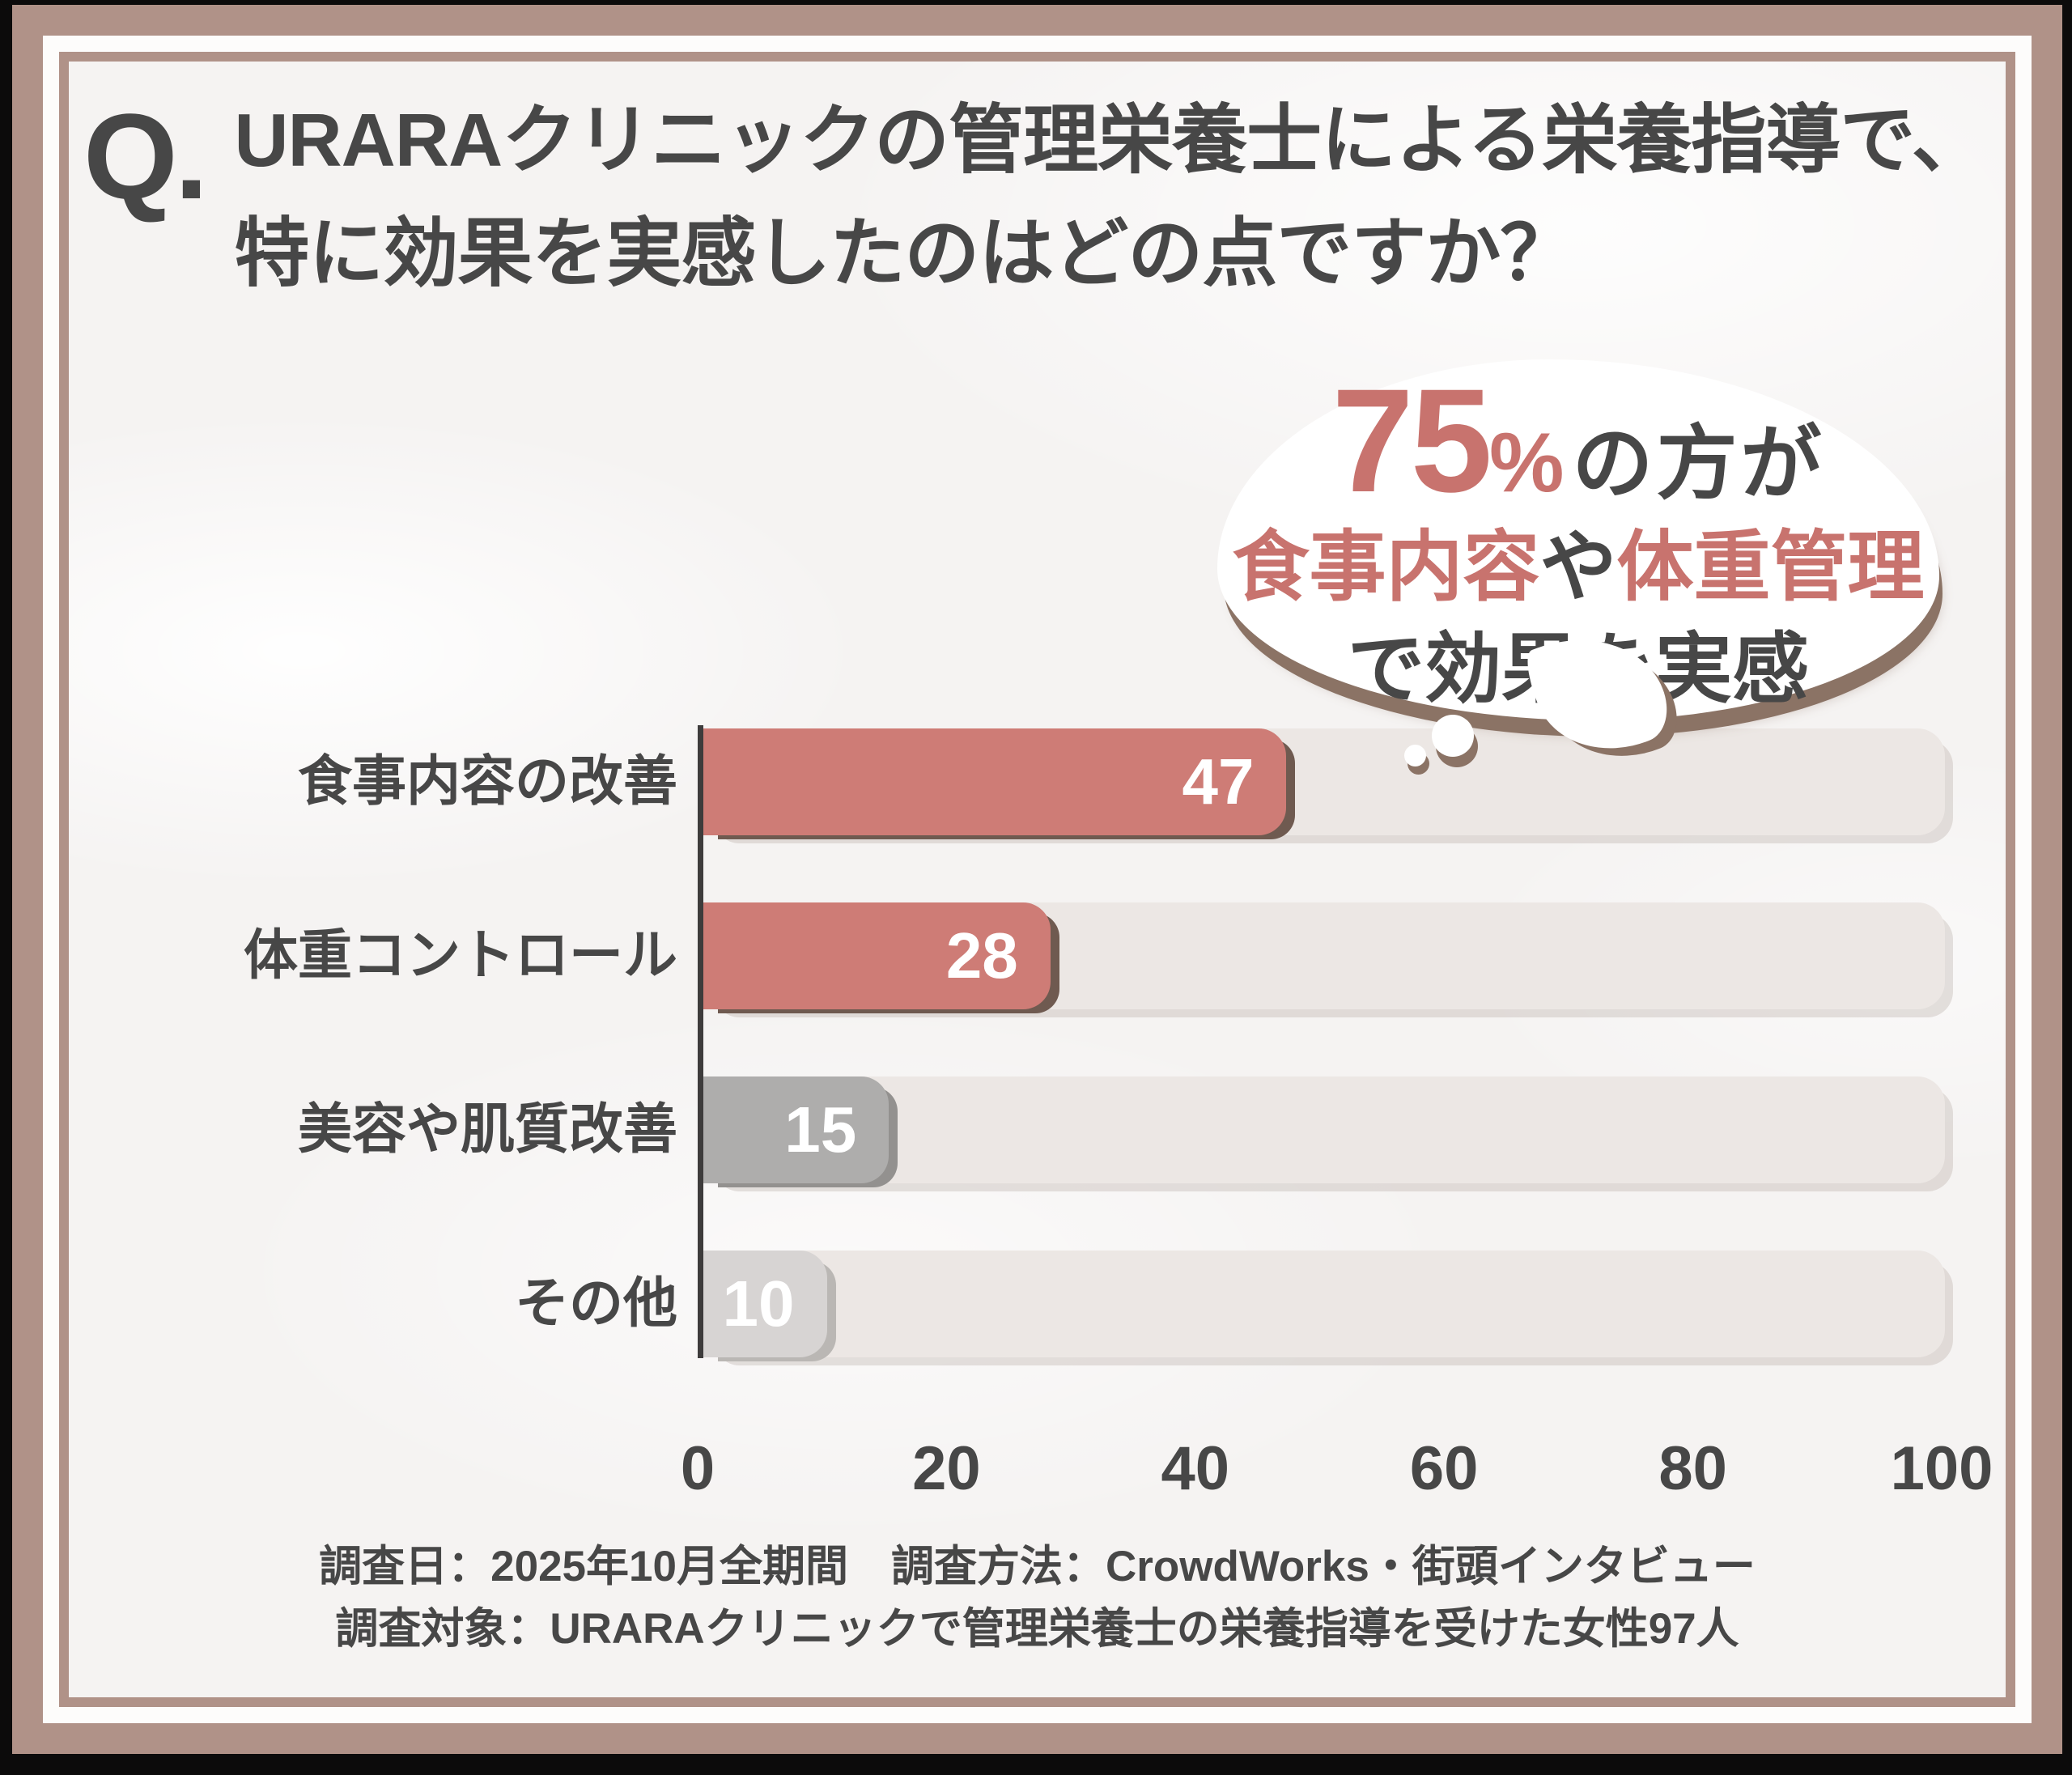 This screenshot has height=1775, width=2072. I want to click on bar-track: 28, so click(1324, 955).